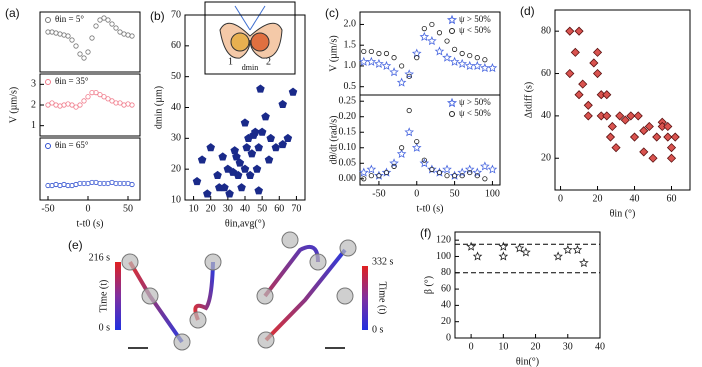 This screenshot has height=367, width=702. What do you see at coordinates (333, 53) in the screenshot?
I see `y-axis-label: V (µm/s)` at bounding box center [333, 53].